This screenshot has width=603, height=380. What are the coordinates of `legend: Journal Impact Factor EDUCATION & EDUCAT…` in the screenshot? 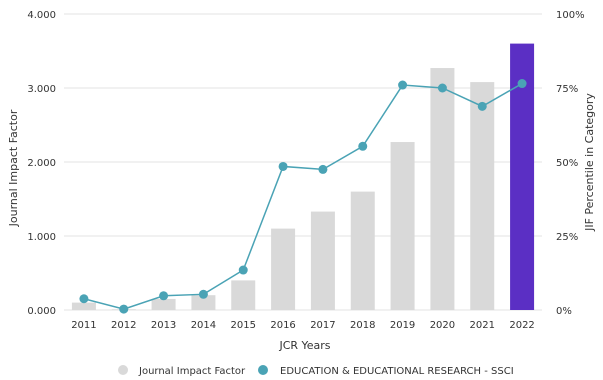 It's located at (316, 371).